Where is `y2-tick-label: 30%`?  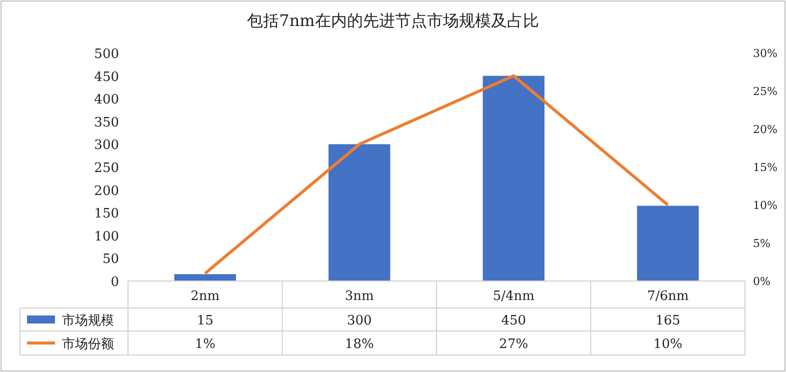 y2-tick-label: 30% is located at coordinates (765, 53).